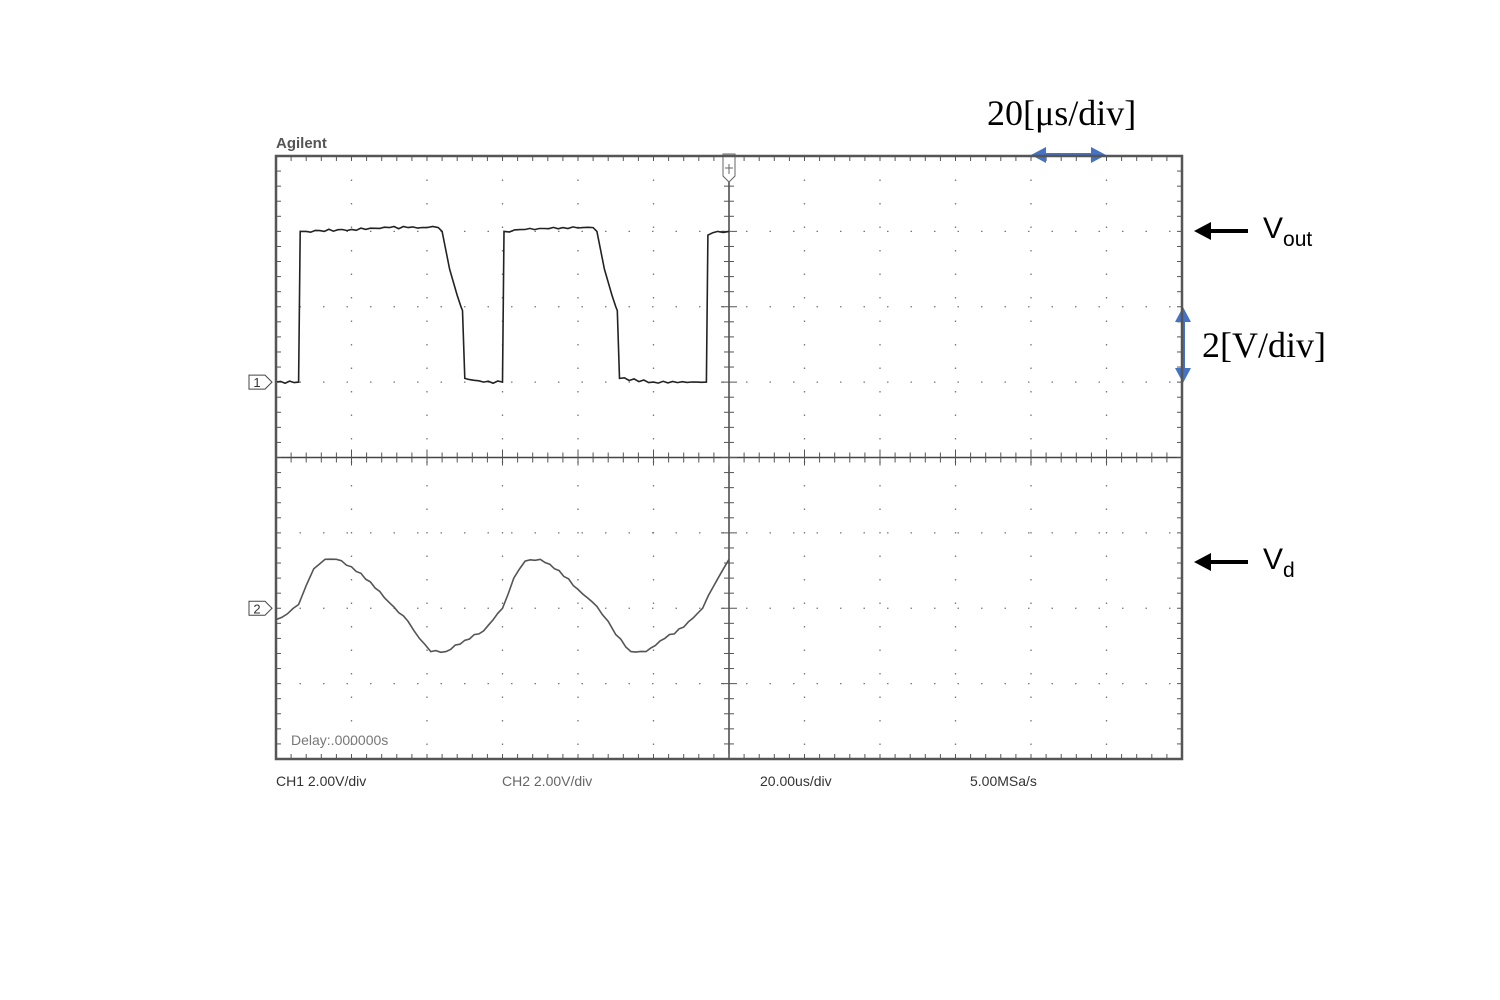 The width and height of the screenshot is (1500, 1000). Describe the element at coordinates (502, 305) in the screenshot. I see `ch1-trace` at that location.